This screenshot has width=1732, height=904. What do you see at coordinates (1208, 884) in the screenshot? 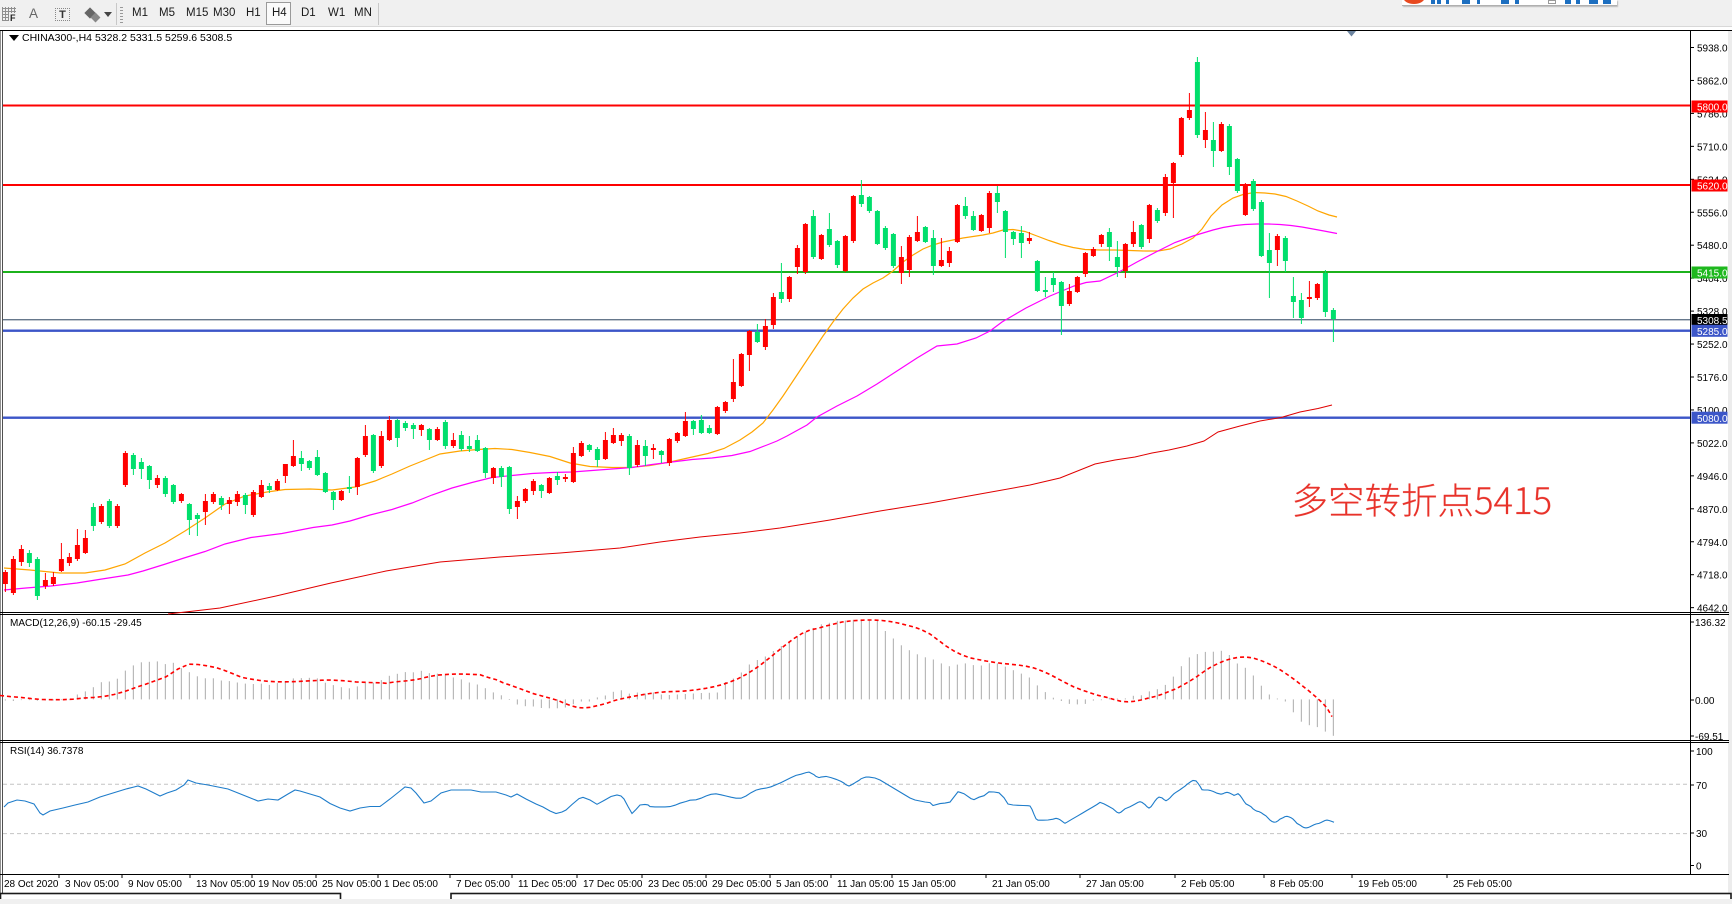
I see `svg-text: 2 Feb 05:00` at bounding box center [1208, 884].